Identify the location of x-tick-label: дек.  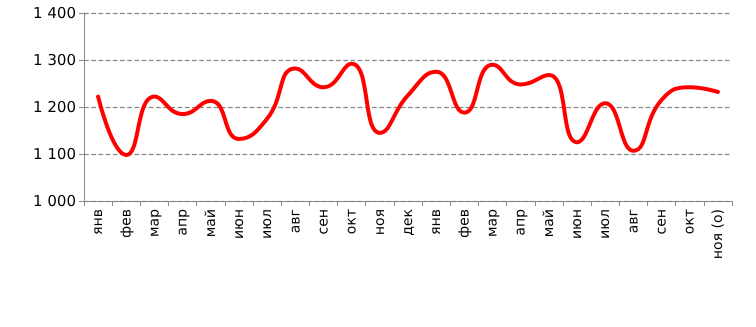
(408, 222).